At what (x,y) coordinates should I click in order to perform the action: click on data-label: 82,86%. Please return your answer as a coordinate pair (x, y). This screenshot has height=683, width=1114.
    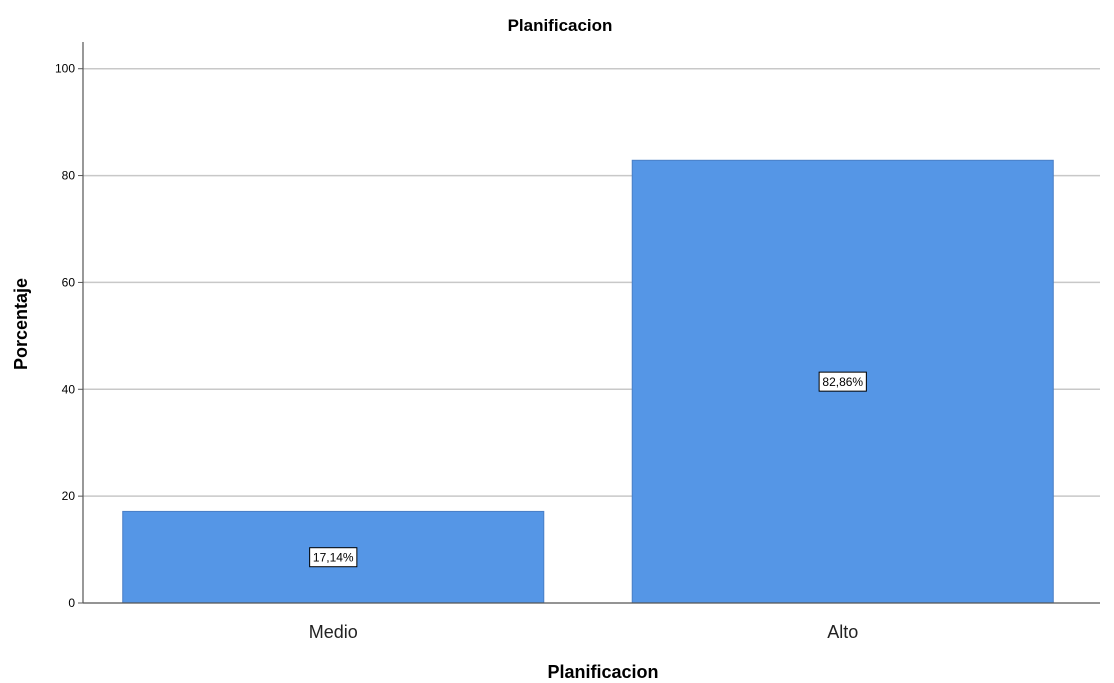
    Looking at the image, I should click on (842, 382).